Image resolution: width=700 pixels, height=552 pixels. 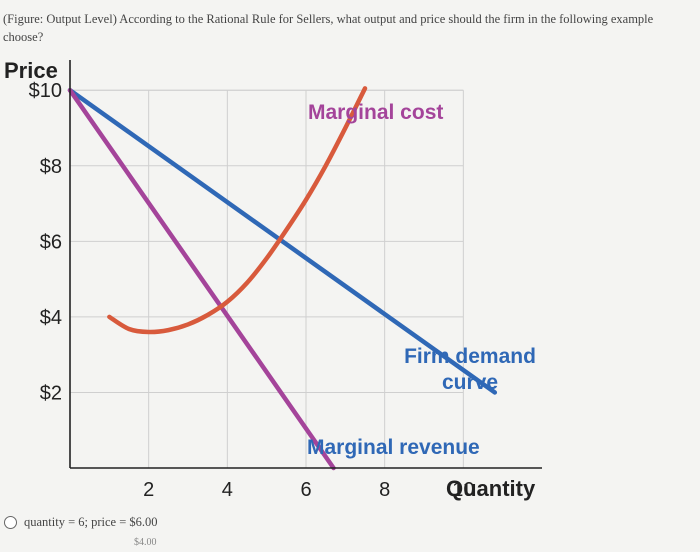 What do you see at coordinates (470, 382) in the screenshot?
I see `series-0-label: curve` at bounding box center [470, 382].